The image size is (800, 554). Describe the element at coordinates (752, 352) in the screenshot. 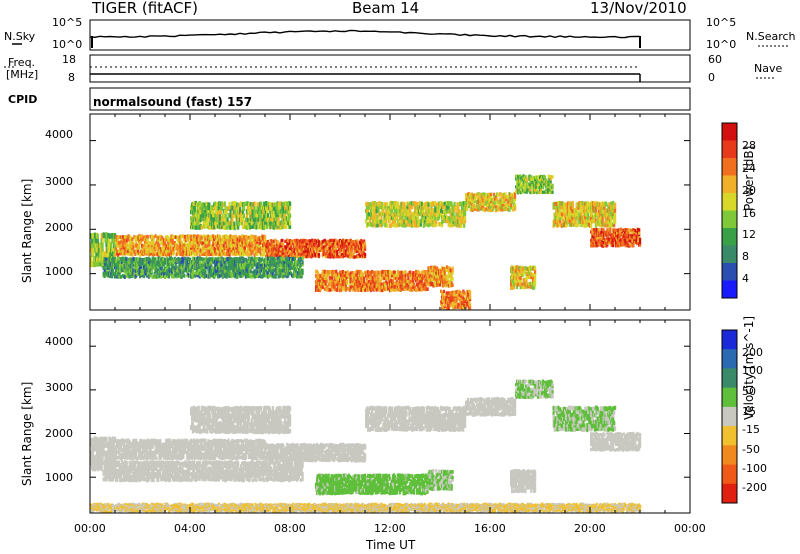

I see `velocity-cbar-tick: 200` at that location.